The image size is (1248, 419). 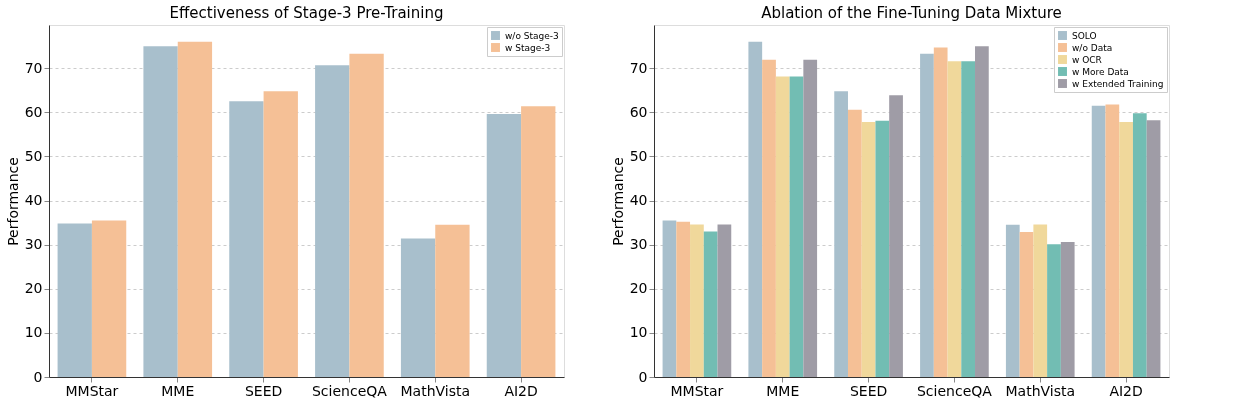 What do you see at coordinates (1100, 71) in the screenshot?
I see `legend-label: w More Data` at bounding box center [1100, 71].